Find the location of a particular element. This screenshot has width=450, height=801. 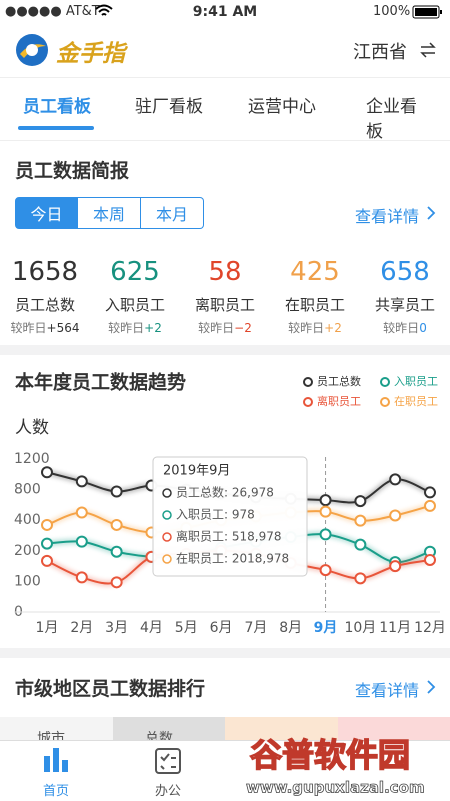

section-title: 市级地区员工数据排行 is located at coordinates (110, 689).